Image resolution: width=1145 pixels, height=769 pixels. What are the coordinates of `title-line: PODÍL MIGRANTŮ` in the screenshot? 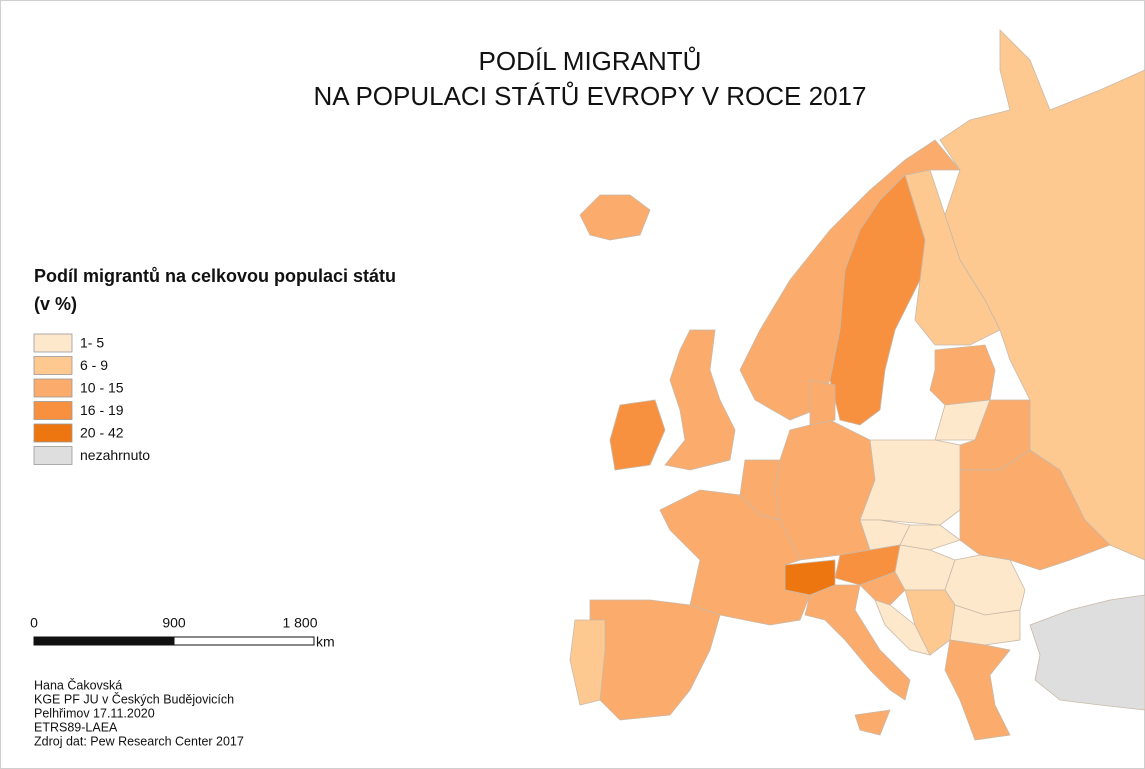 It's located at (590, 60).